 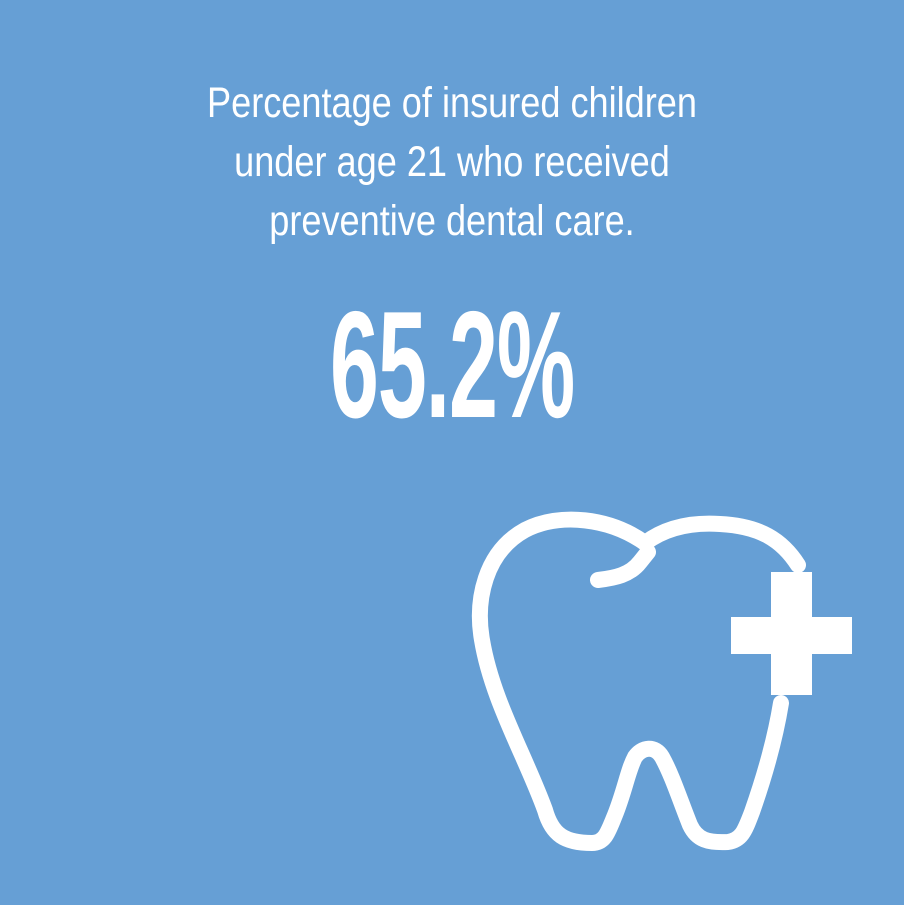 What do you see at coordinates (452, 103) in the screenshot?
I see `headline-line-1: Percentage of insured children` at bounding box center [452, 103].